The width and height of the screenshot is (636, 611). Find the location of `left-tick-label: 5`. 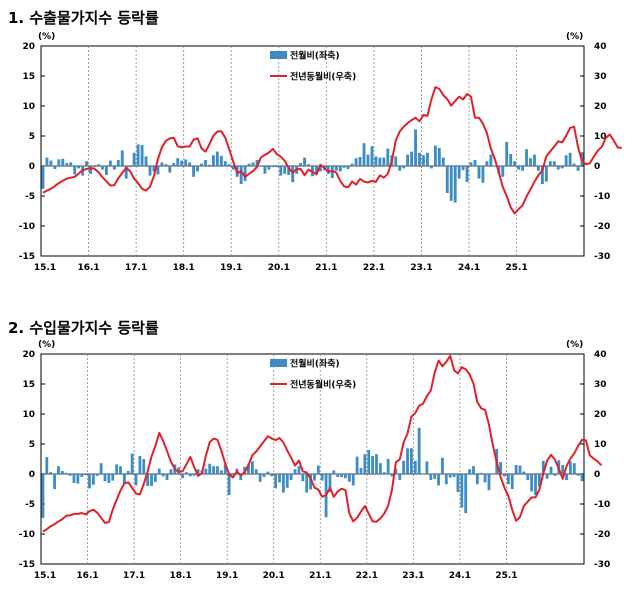

left-tick-label: 5 is located at coordinates (32, 445).